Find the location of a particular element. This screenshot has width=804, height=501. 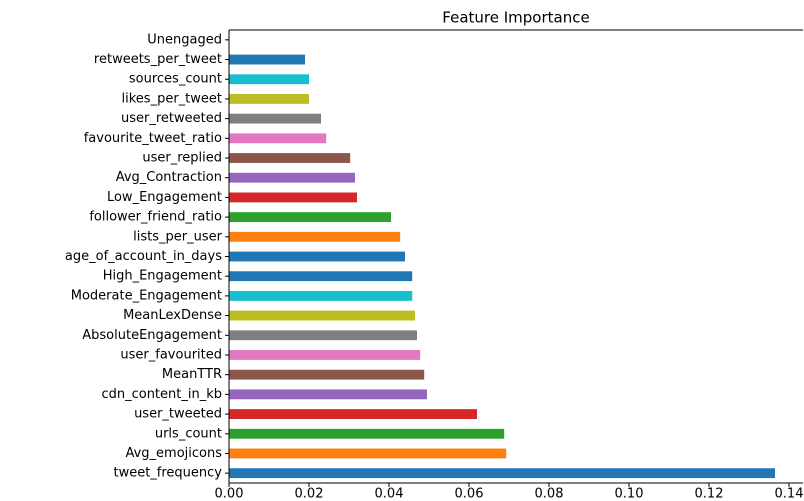

y-tick-label: Avg_Contraction is located at coordinates (169, 177).